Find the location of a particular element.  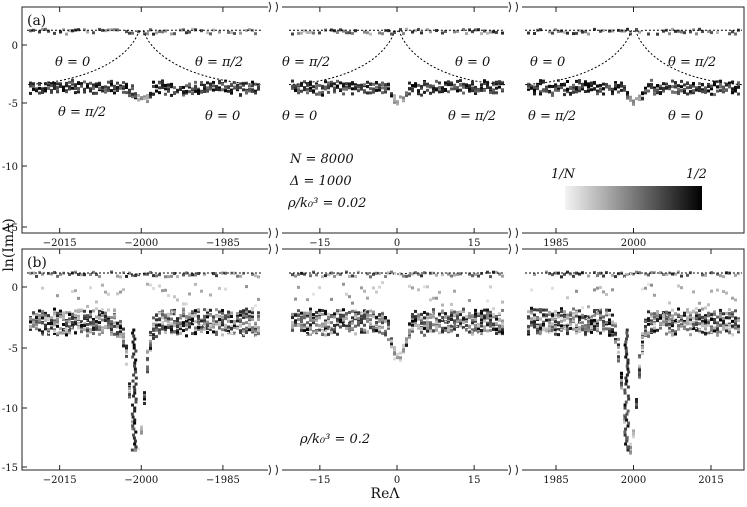

ytick-label: -5 is located at coordinates (13, 349).